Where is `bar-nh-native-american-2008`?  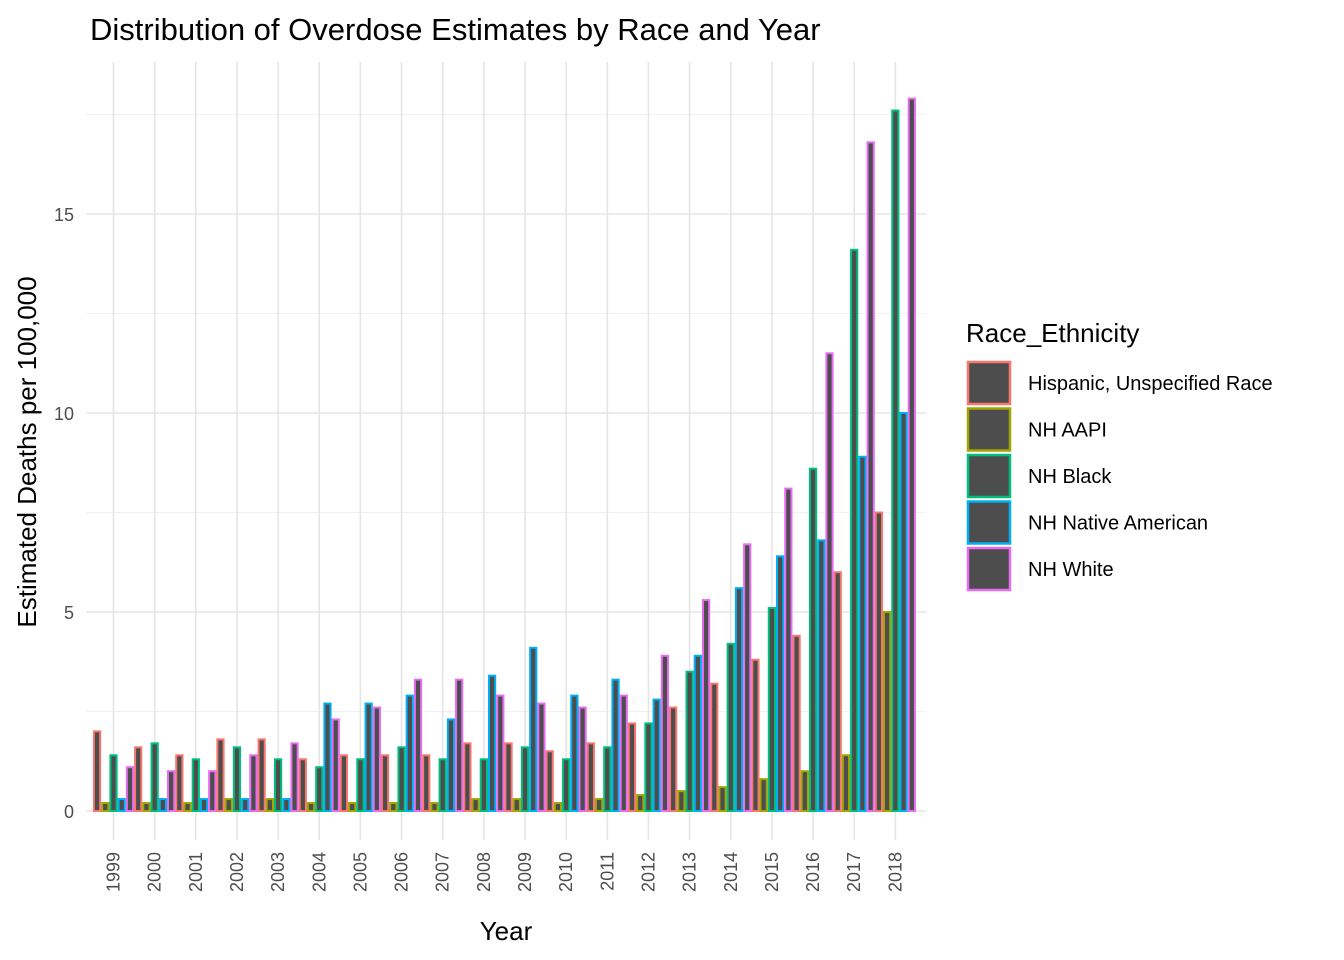
bar-nh-native-american-2008 is located at coordinates (492, 743).